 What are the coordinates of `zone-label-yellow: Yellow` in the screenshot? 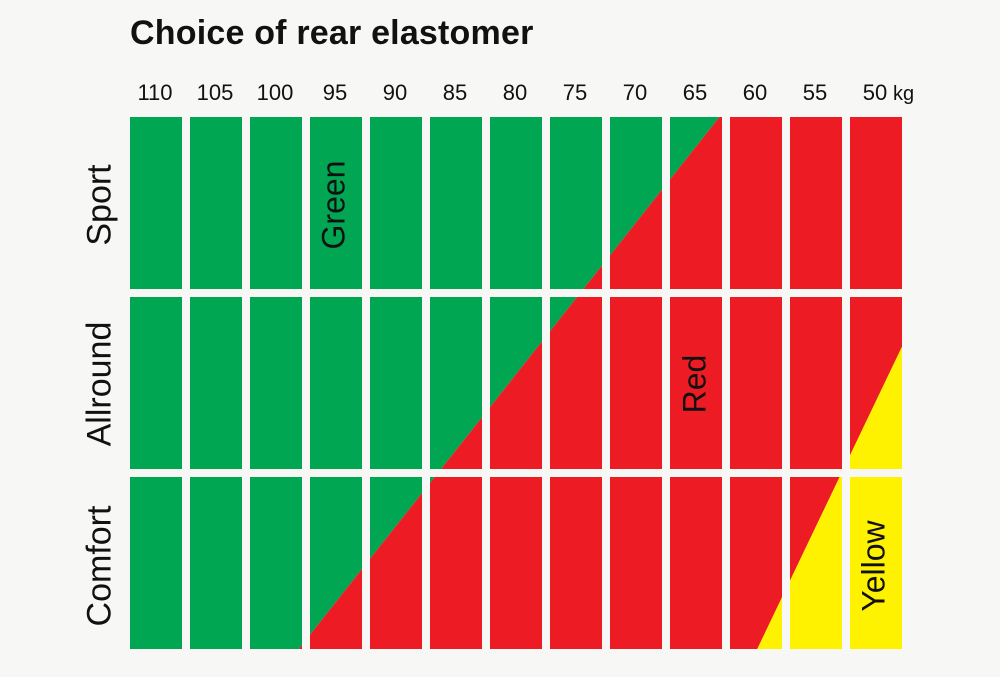 It's located at (873, 565).